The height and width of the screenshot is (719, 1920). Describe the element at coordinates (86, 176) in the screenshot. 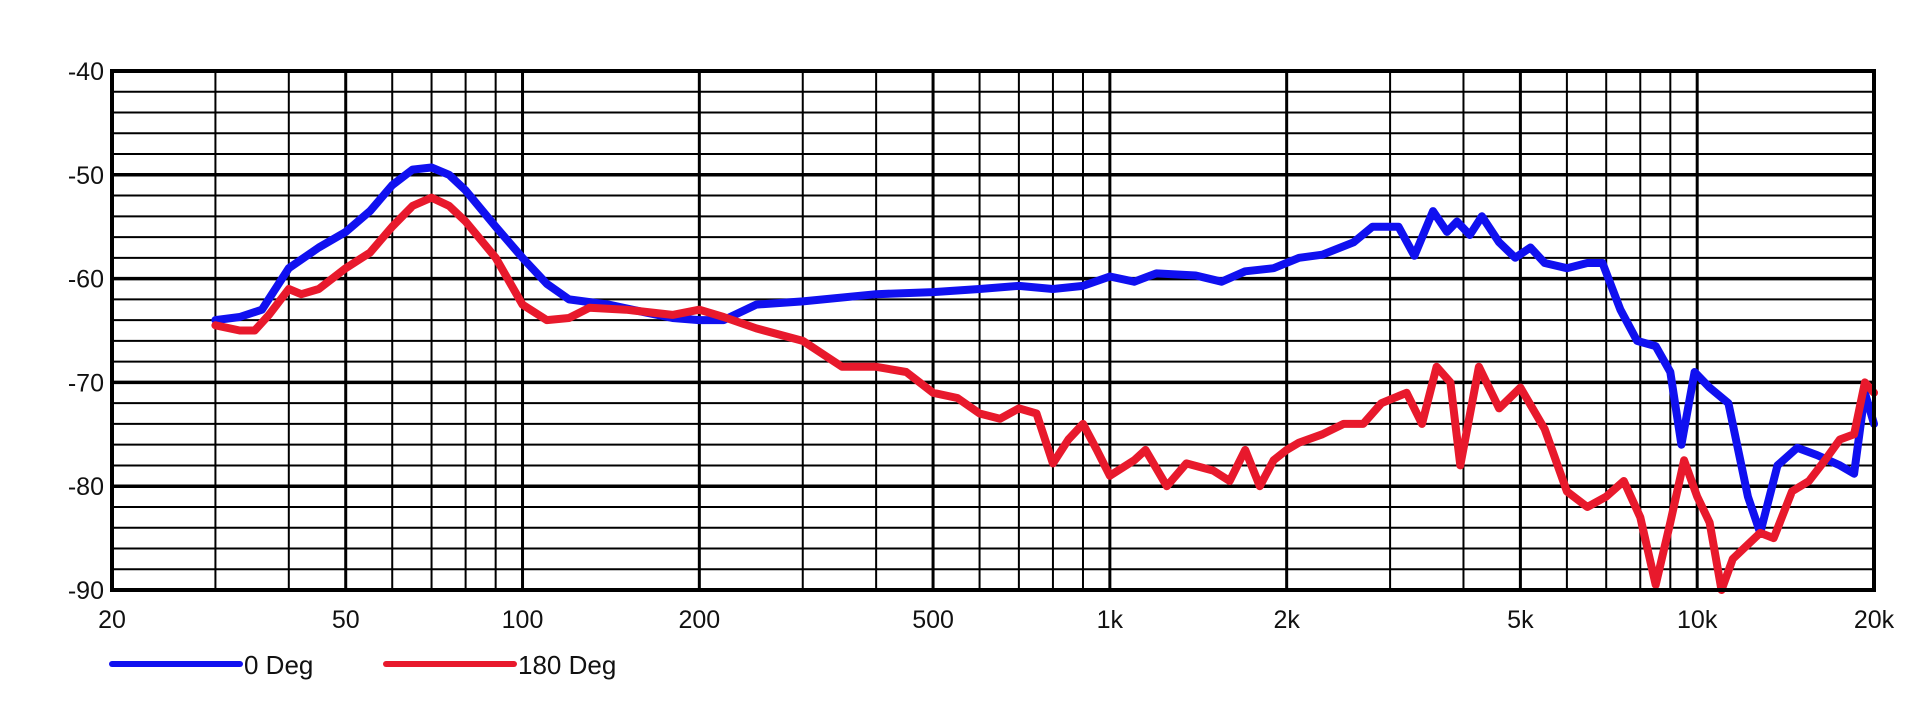

I see `y-tick-label: -50` at that location.